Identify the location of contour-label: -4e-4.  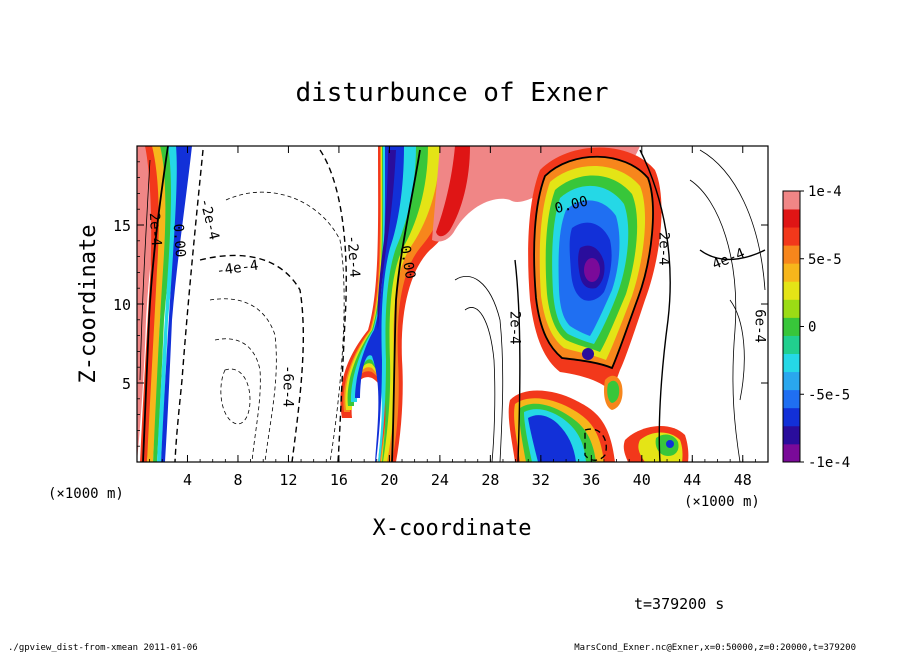
(237, 269).